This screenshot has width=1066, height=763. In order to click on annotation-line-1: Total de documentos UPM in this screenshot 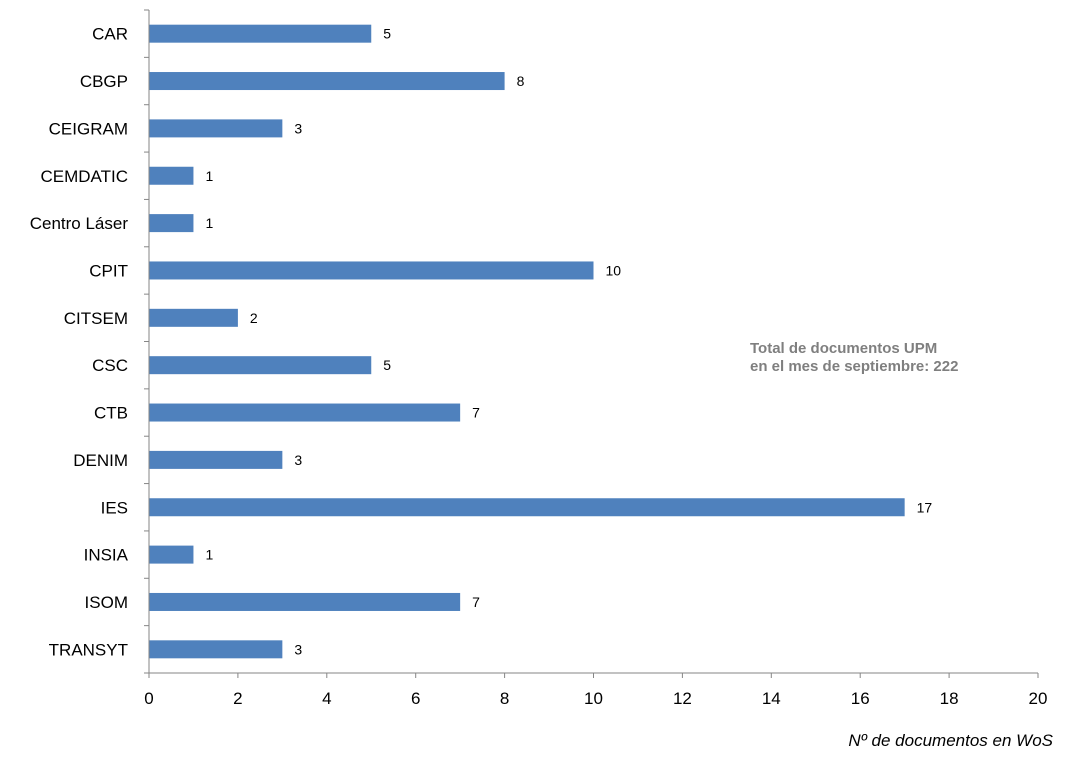, I will do `click(844, 348)`.